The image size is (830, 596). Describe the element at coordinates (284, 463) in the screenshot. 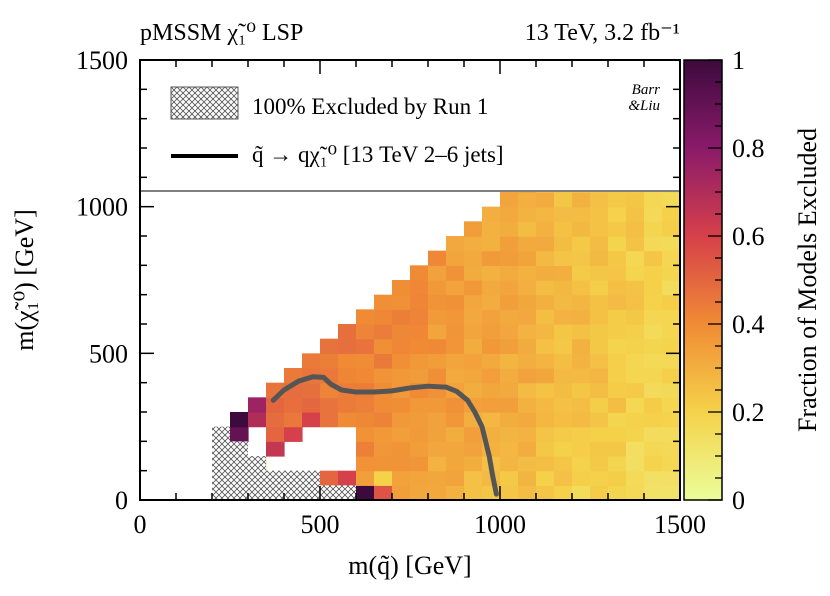

I see `run1-excluded-region` at that location.